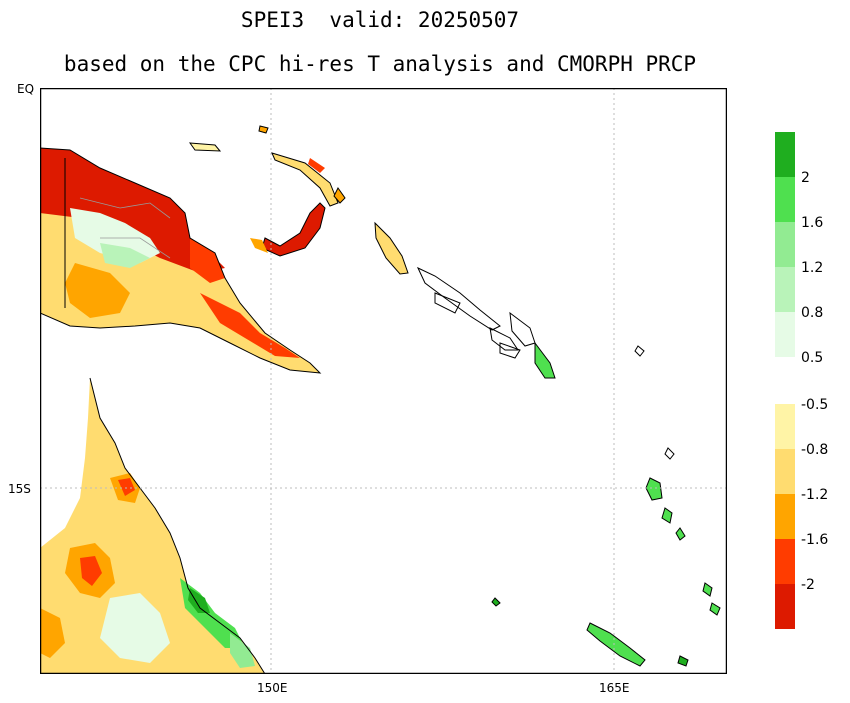  What do you see at coordinates (26, 89) in the screenshot?
I see `lat-label-eq: EQ` at bounding box center [26, 89].